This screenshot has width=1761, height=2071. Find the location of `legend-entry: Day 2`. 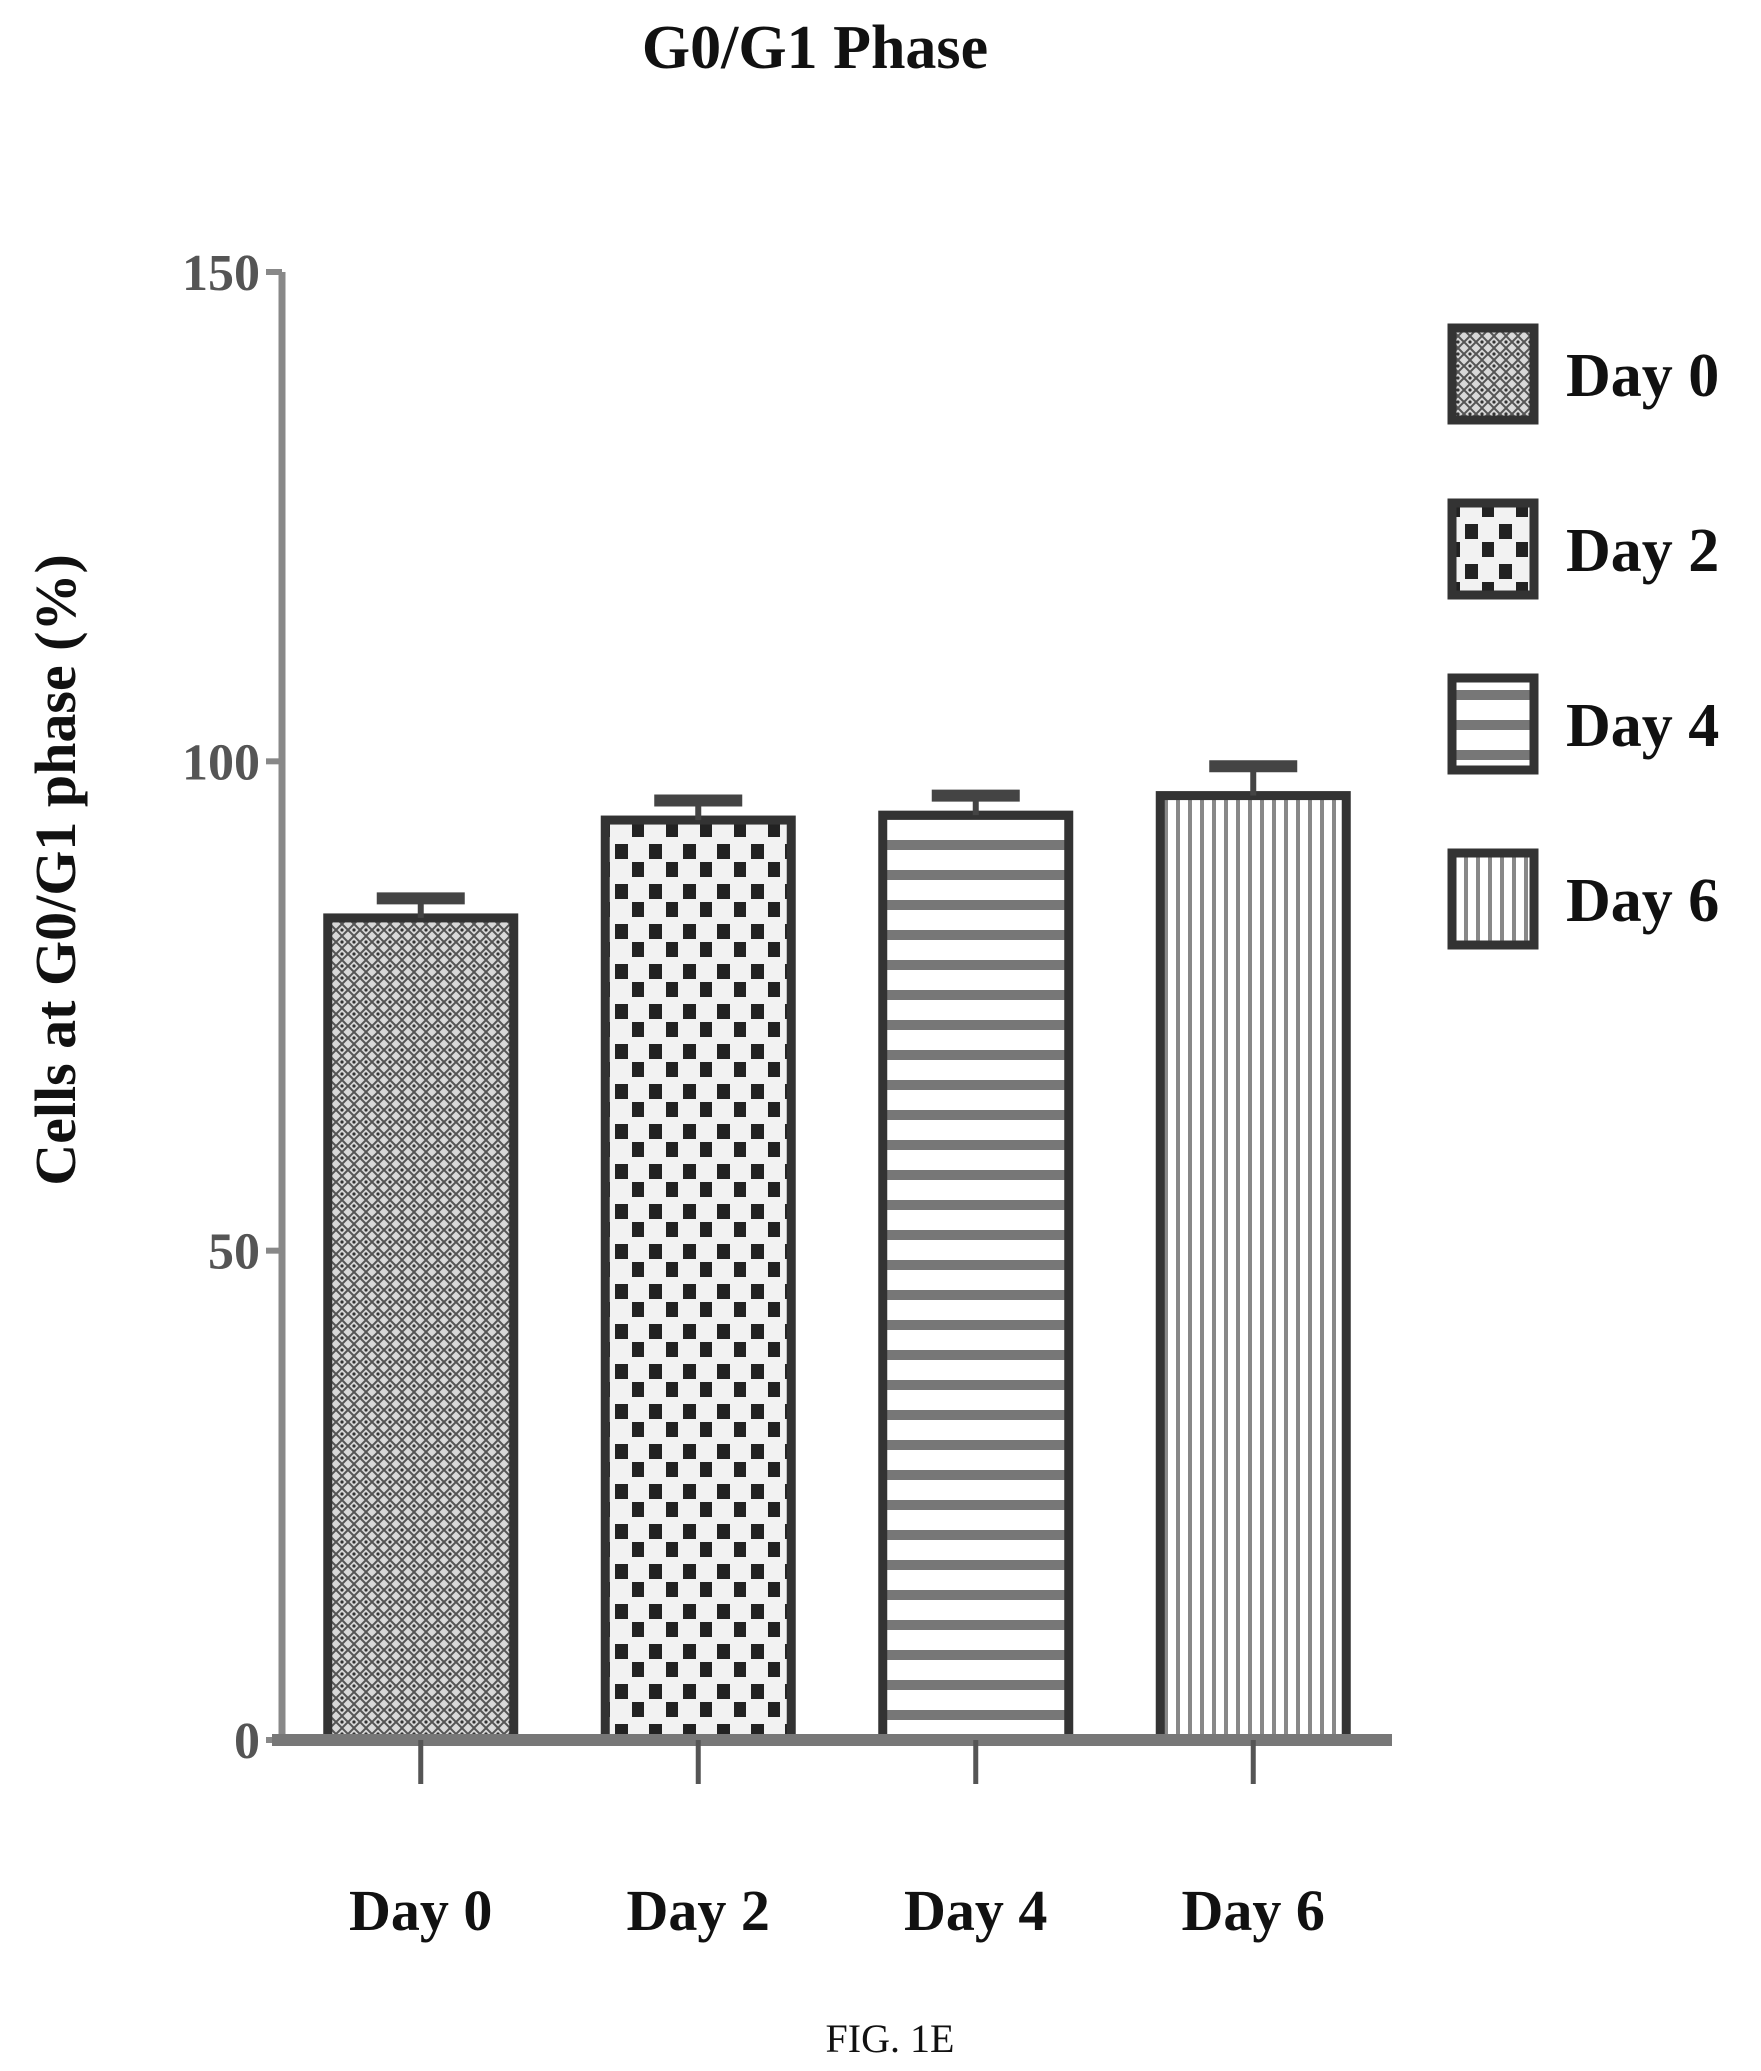

legend-entry: Day 2 is located at coordinates (1583, 549).